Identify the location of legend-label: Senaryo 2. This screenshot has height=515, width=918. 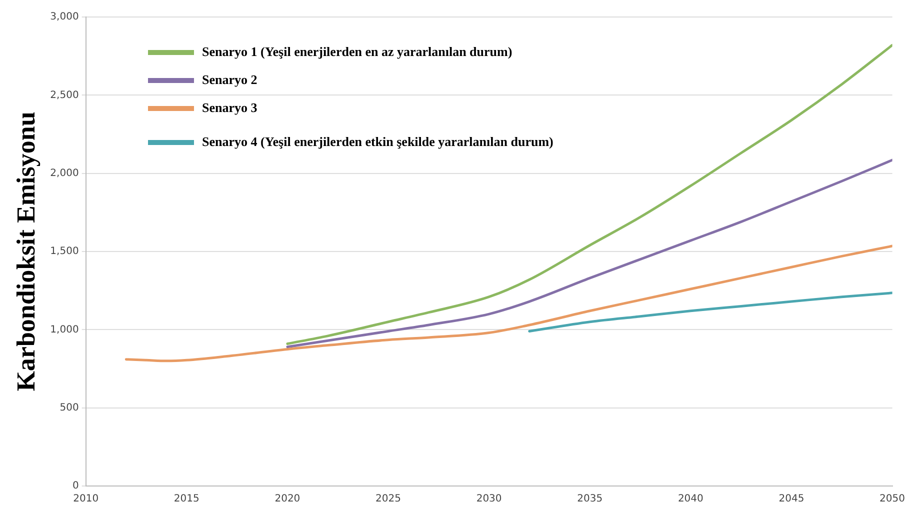
(230, 80).